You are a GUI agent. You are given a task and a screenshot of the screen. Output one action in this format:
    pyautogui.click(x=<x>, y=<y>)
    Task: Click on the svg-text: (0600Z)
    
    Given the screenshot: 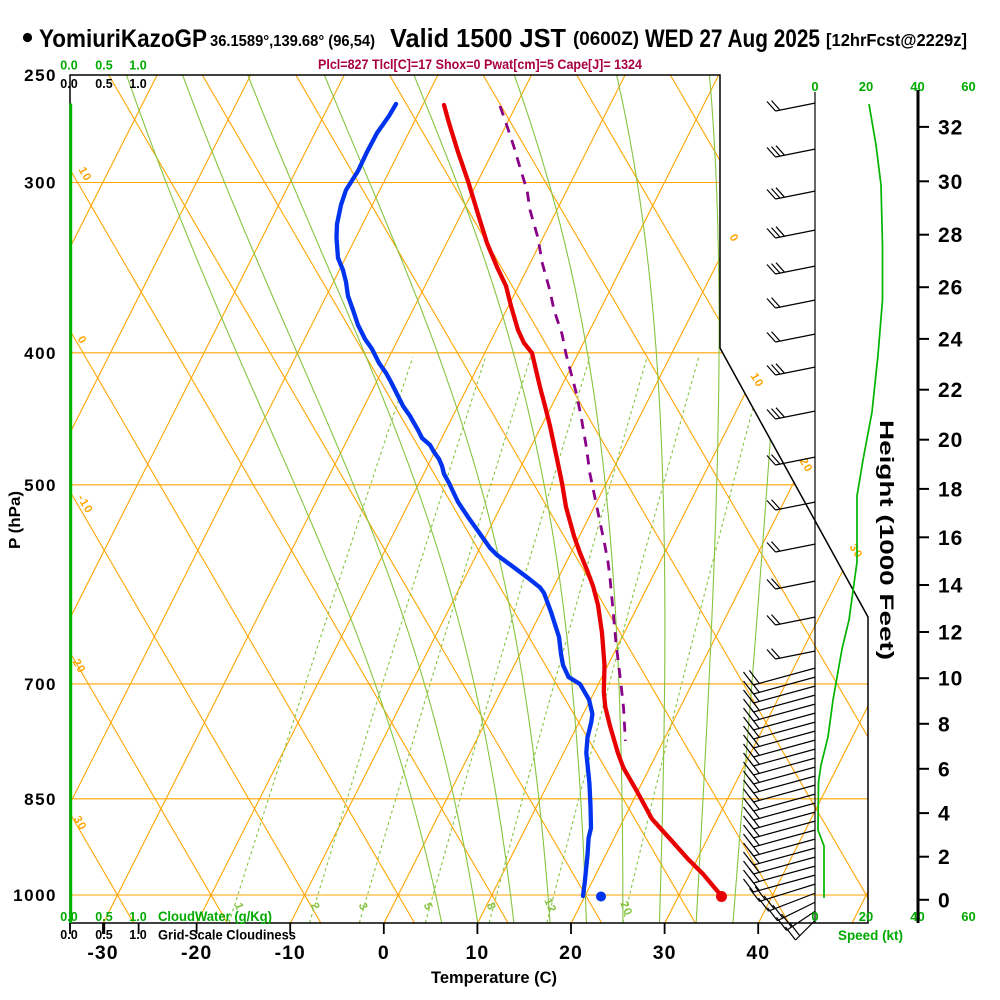 What is the action you would take?
    pyautogui.click(x=606, y=39)
    